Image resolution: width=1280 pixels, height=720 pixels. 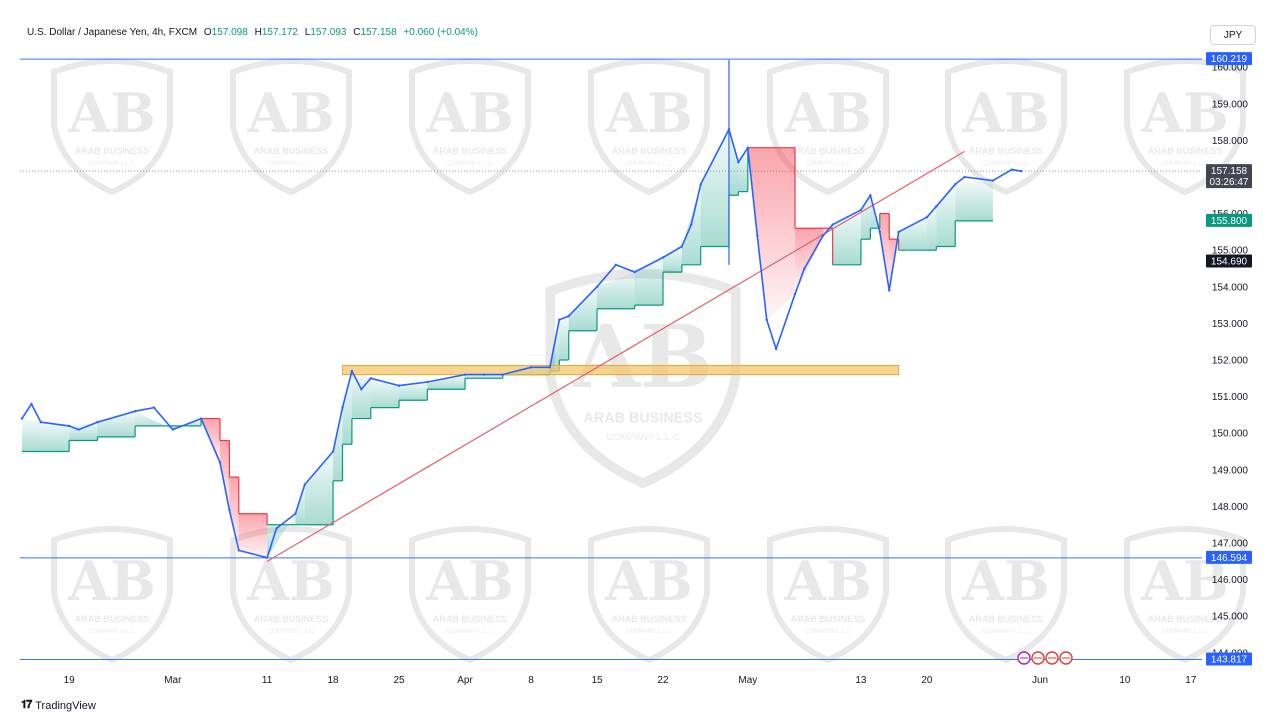 I want to click on currency-button: JPY, so click(x=1233, y=35).